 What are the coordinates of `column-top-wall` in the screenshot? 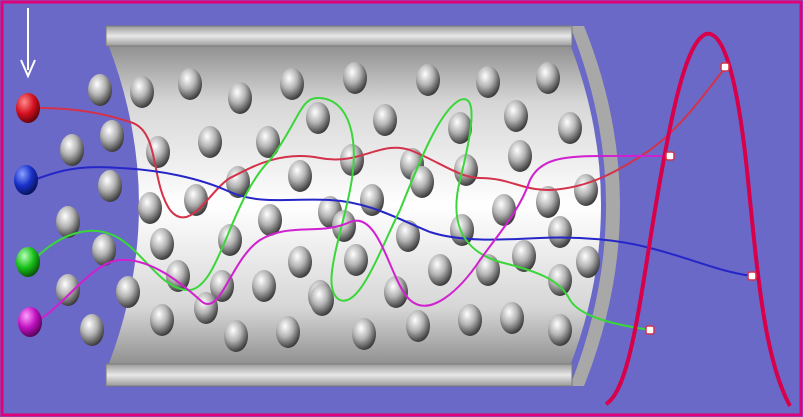 It's located at (339, 36).